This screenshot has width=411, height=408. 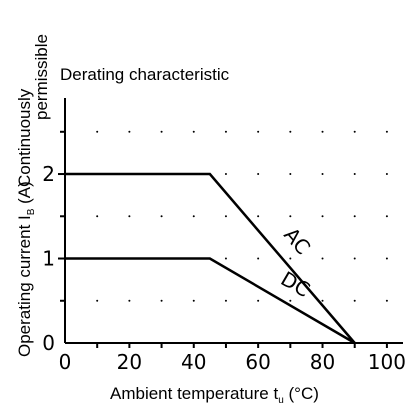 I want to click on x-axis-label-main: Ambient temperature t, so click(x=194, y=393).